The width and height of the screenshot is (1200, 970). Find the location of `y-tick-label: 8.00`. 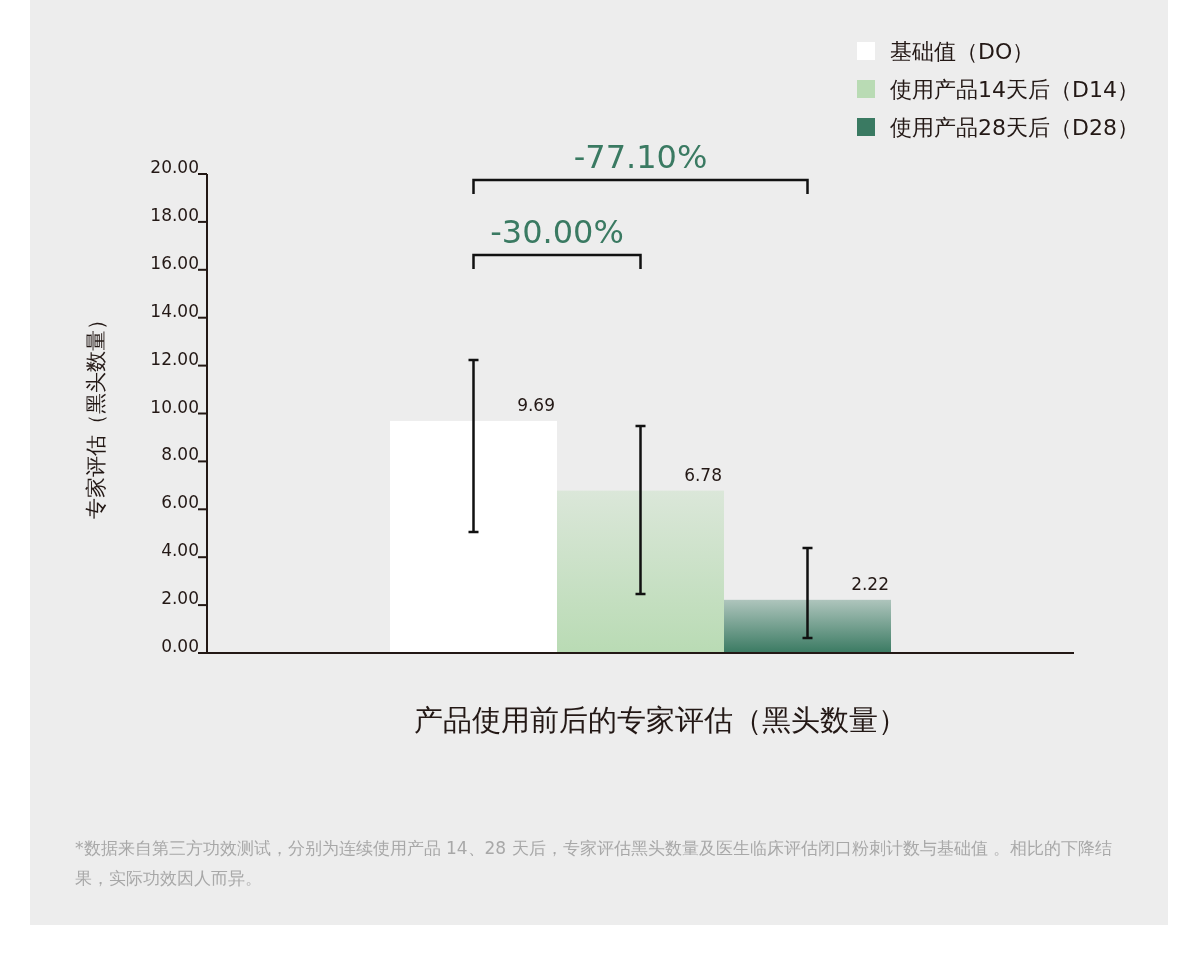

y-tick-label: 8.00 is located at coordinates (180, 454).